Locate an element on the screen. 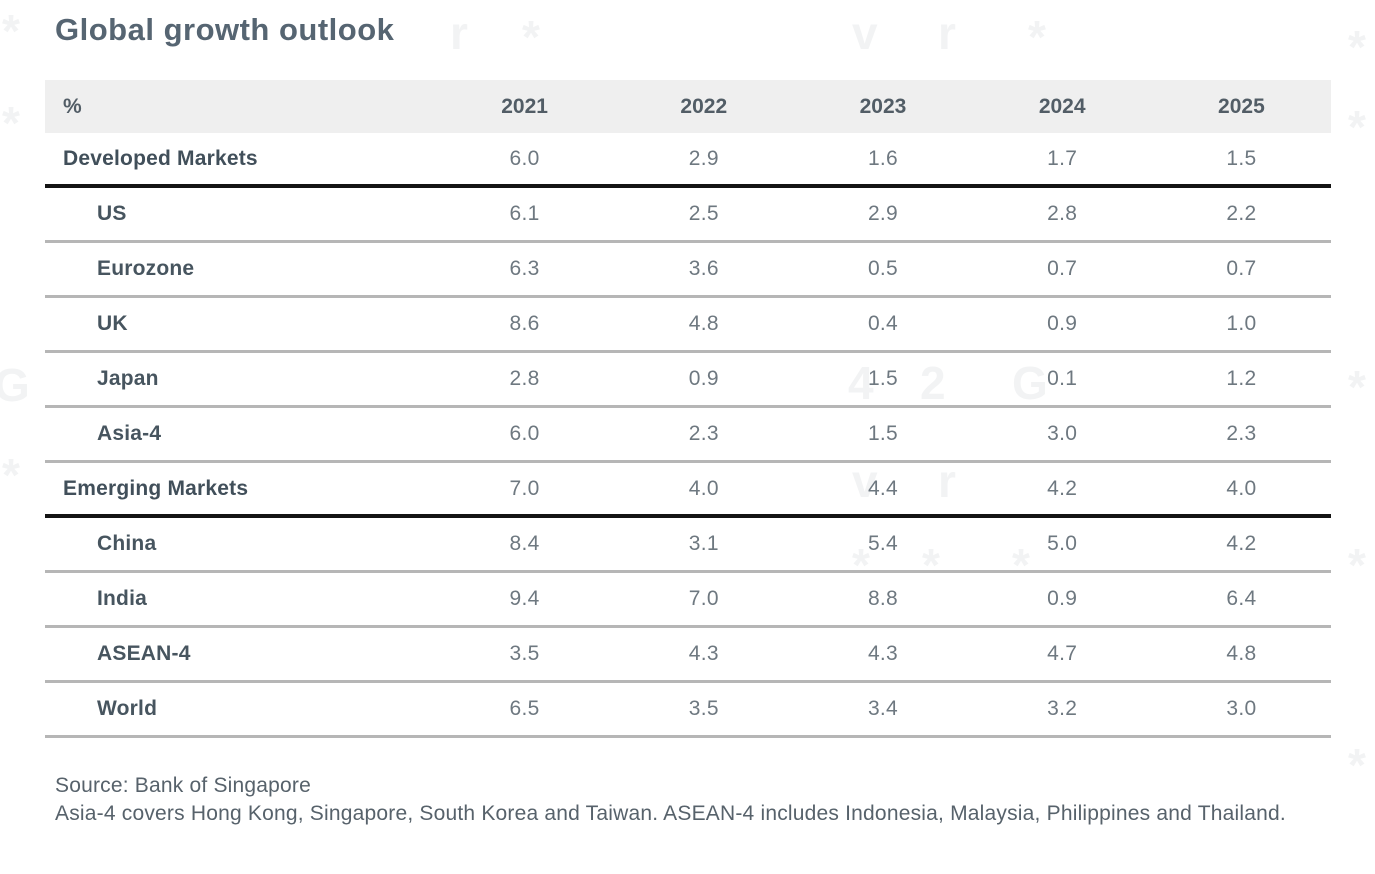  cell-value: 5.4 is located at coordinates (883, 543).